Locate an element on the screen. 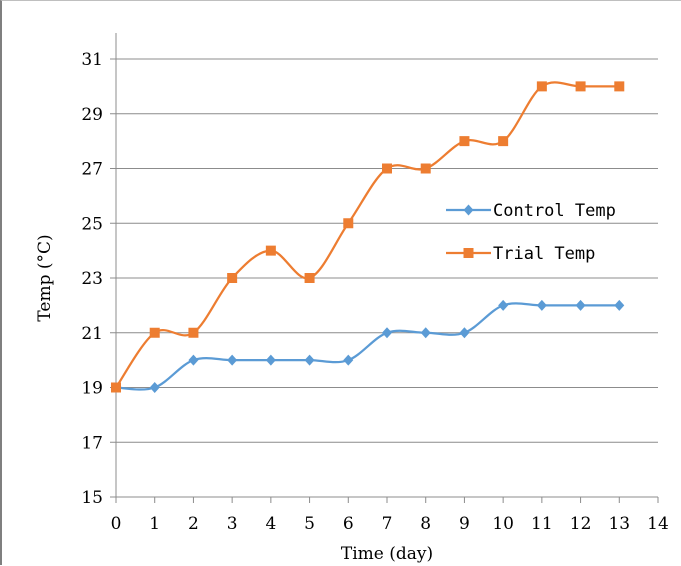 The width and height of the screenshot is (681, 566). legend: Control Temp Trial Temp is located at coordinates (531, 232).